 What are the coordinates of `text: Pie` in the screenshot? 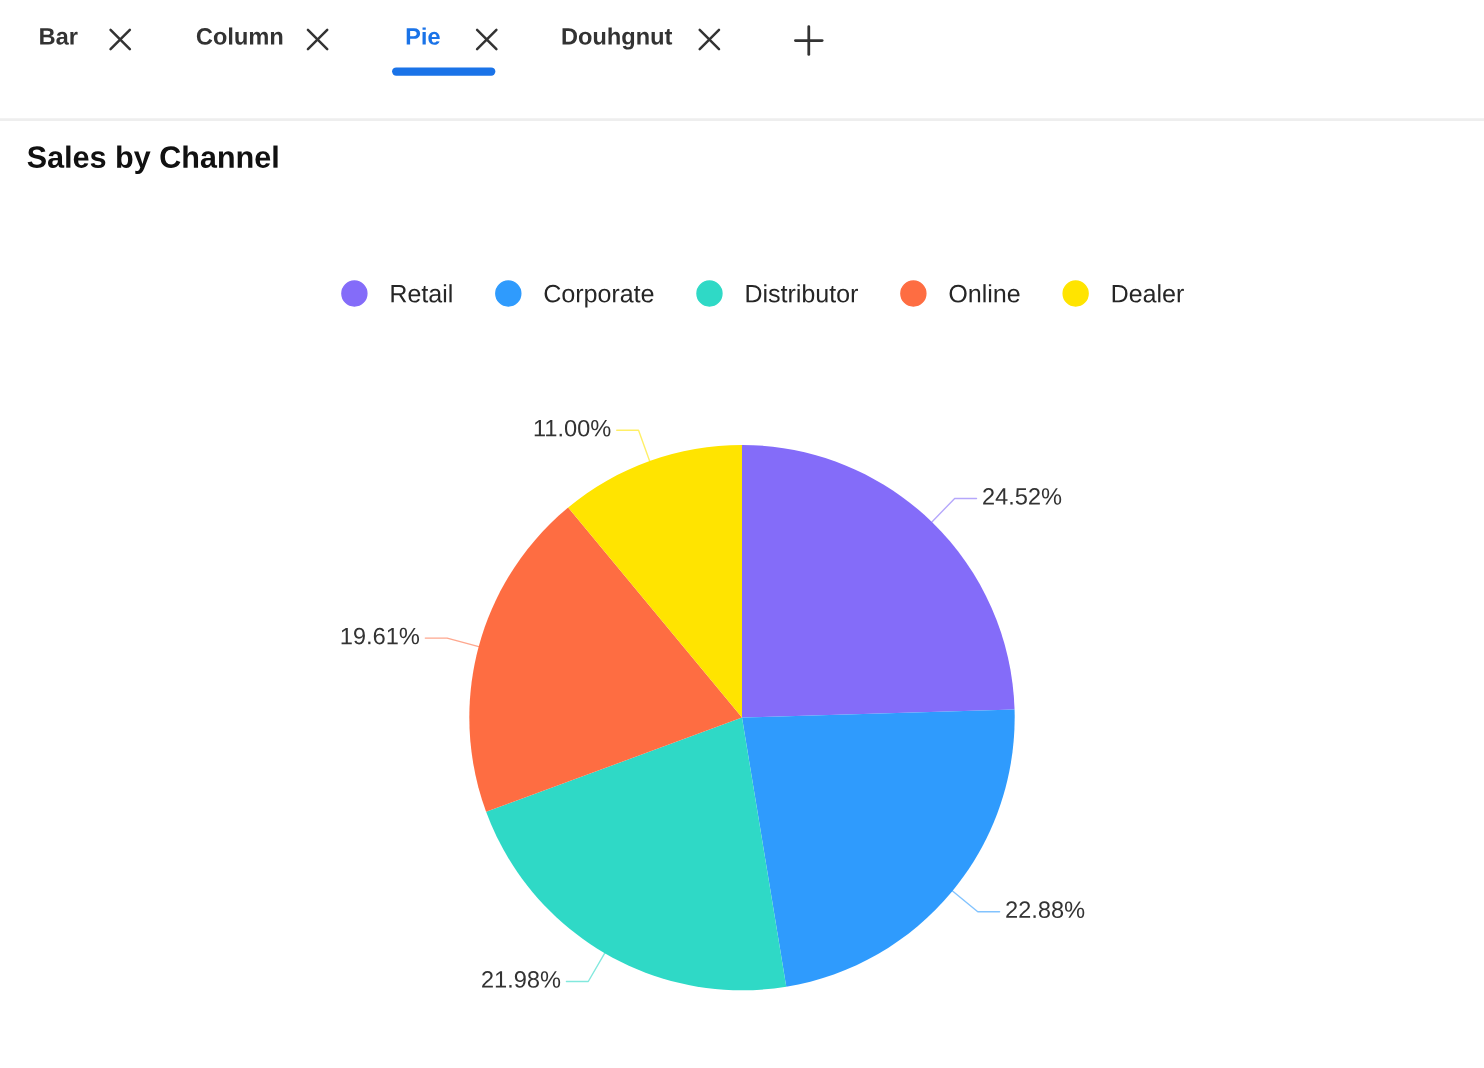 It's located at (423, 36).